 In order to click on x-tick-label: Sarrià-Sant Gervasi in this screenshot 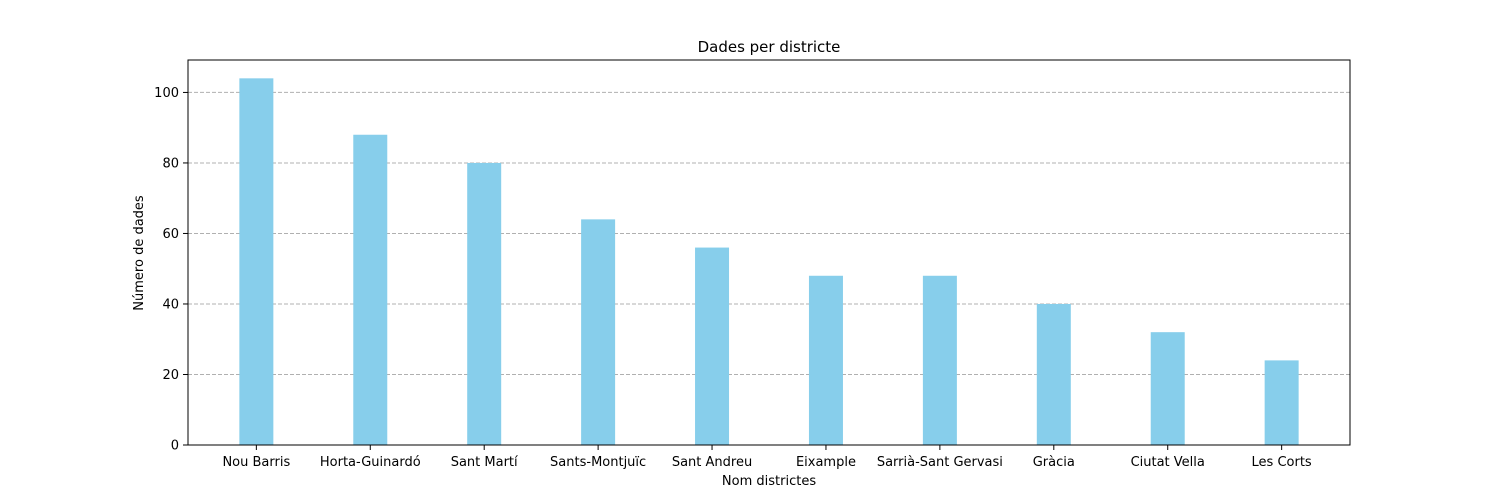, I will do `click(940, 462)`.